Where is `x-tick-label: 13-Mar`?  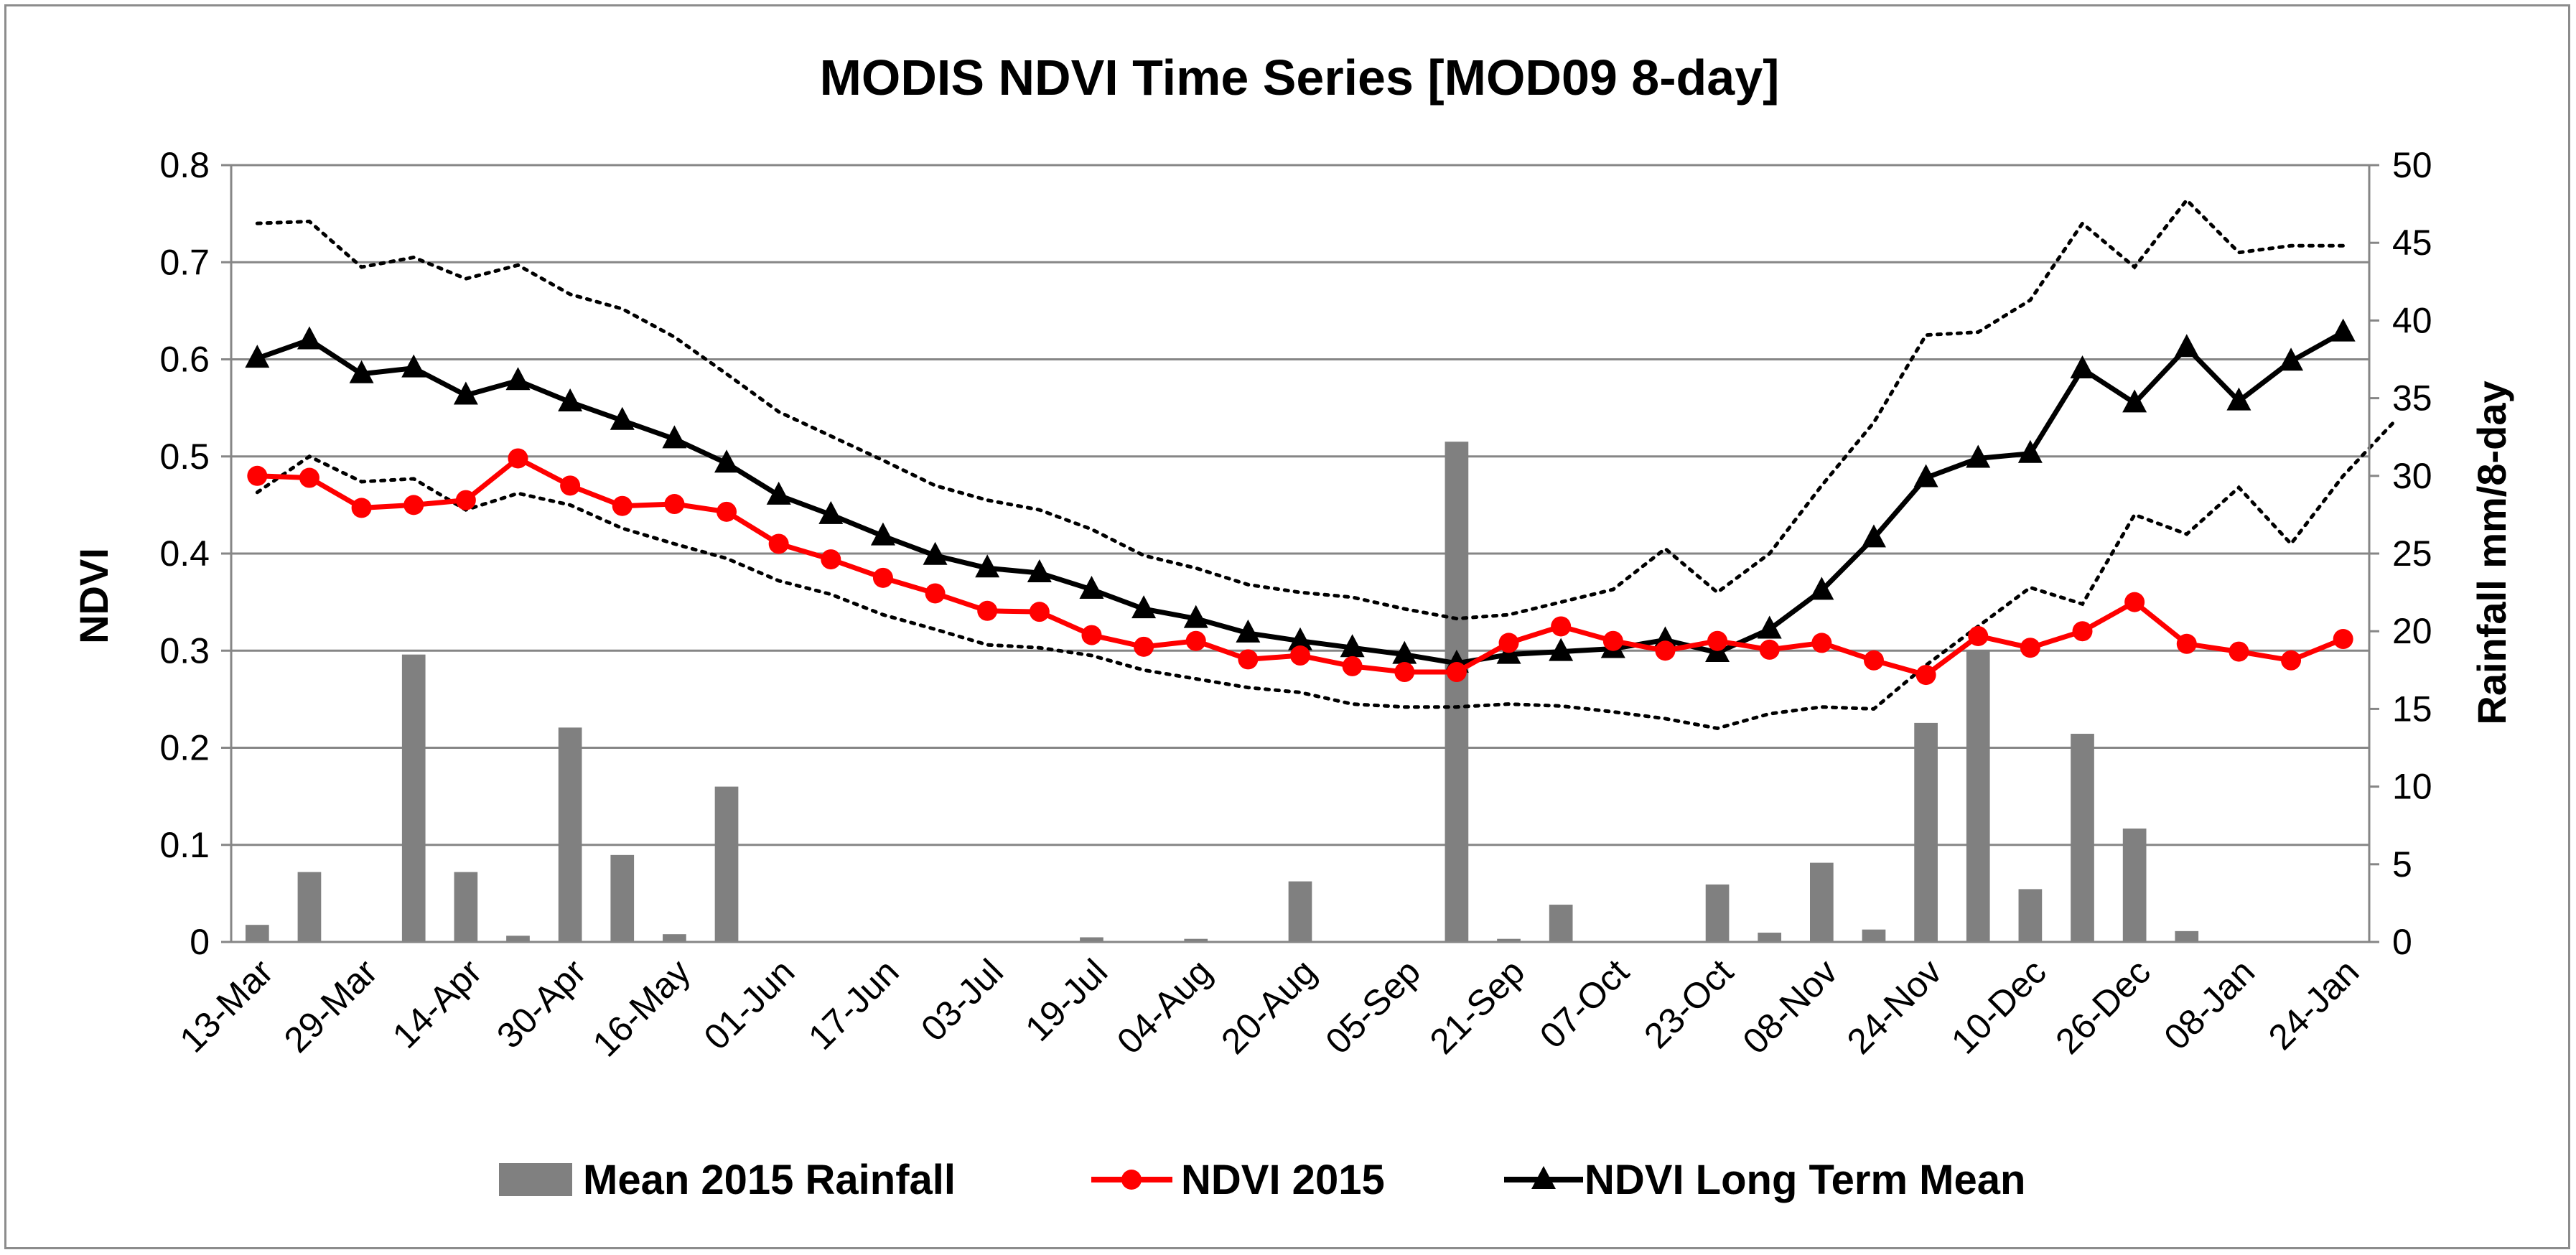 x-tick-label: 13-Mar is located at coordinates (226, 1005).